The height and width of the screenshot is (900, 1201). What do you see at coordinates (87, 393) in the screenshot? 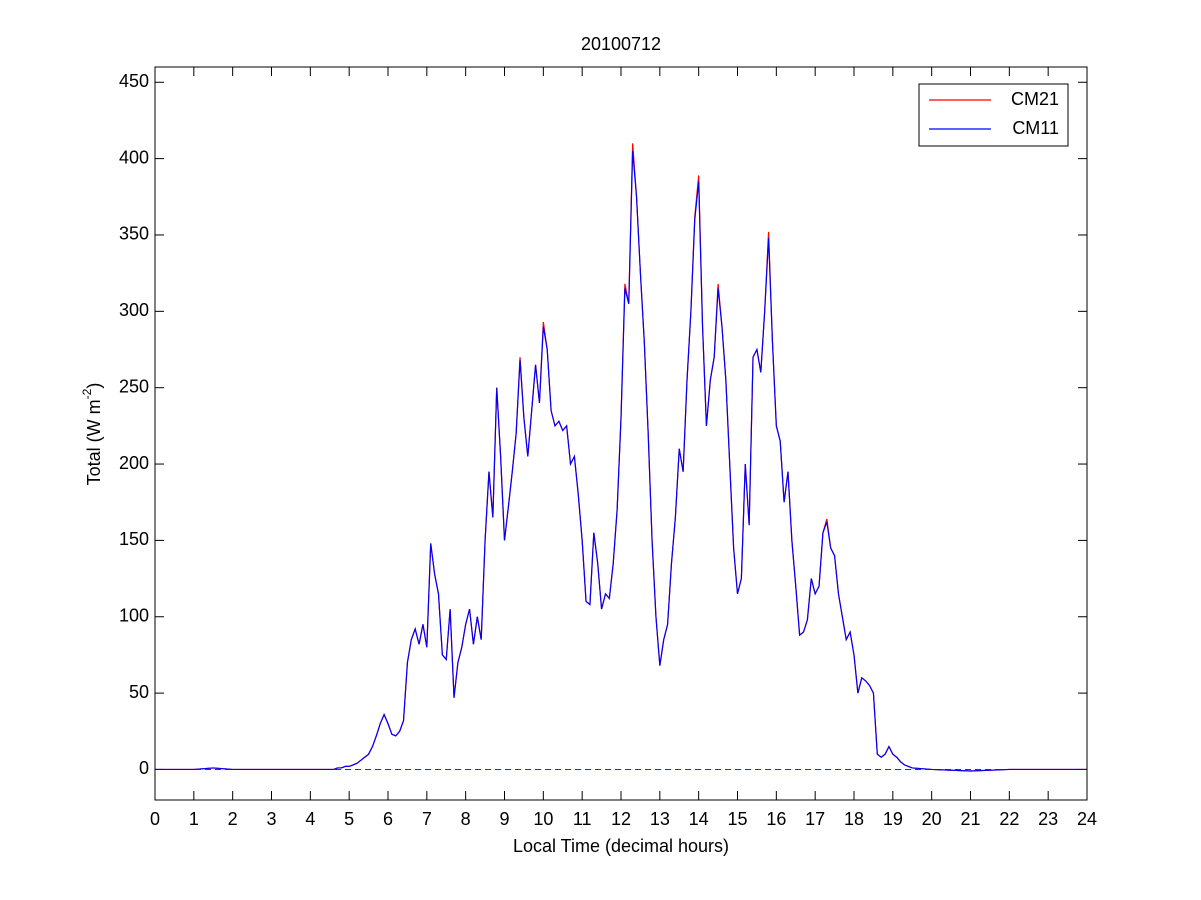
I see `y-label-sup: -2` at bounding box center [87, 393].